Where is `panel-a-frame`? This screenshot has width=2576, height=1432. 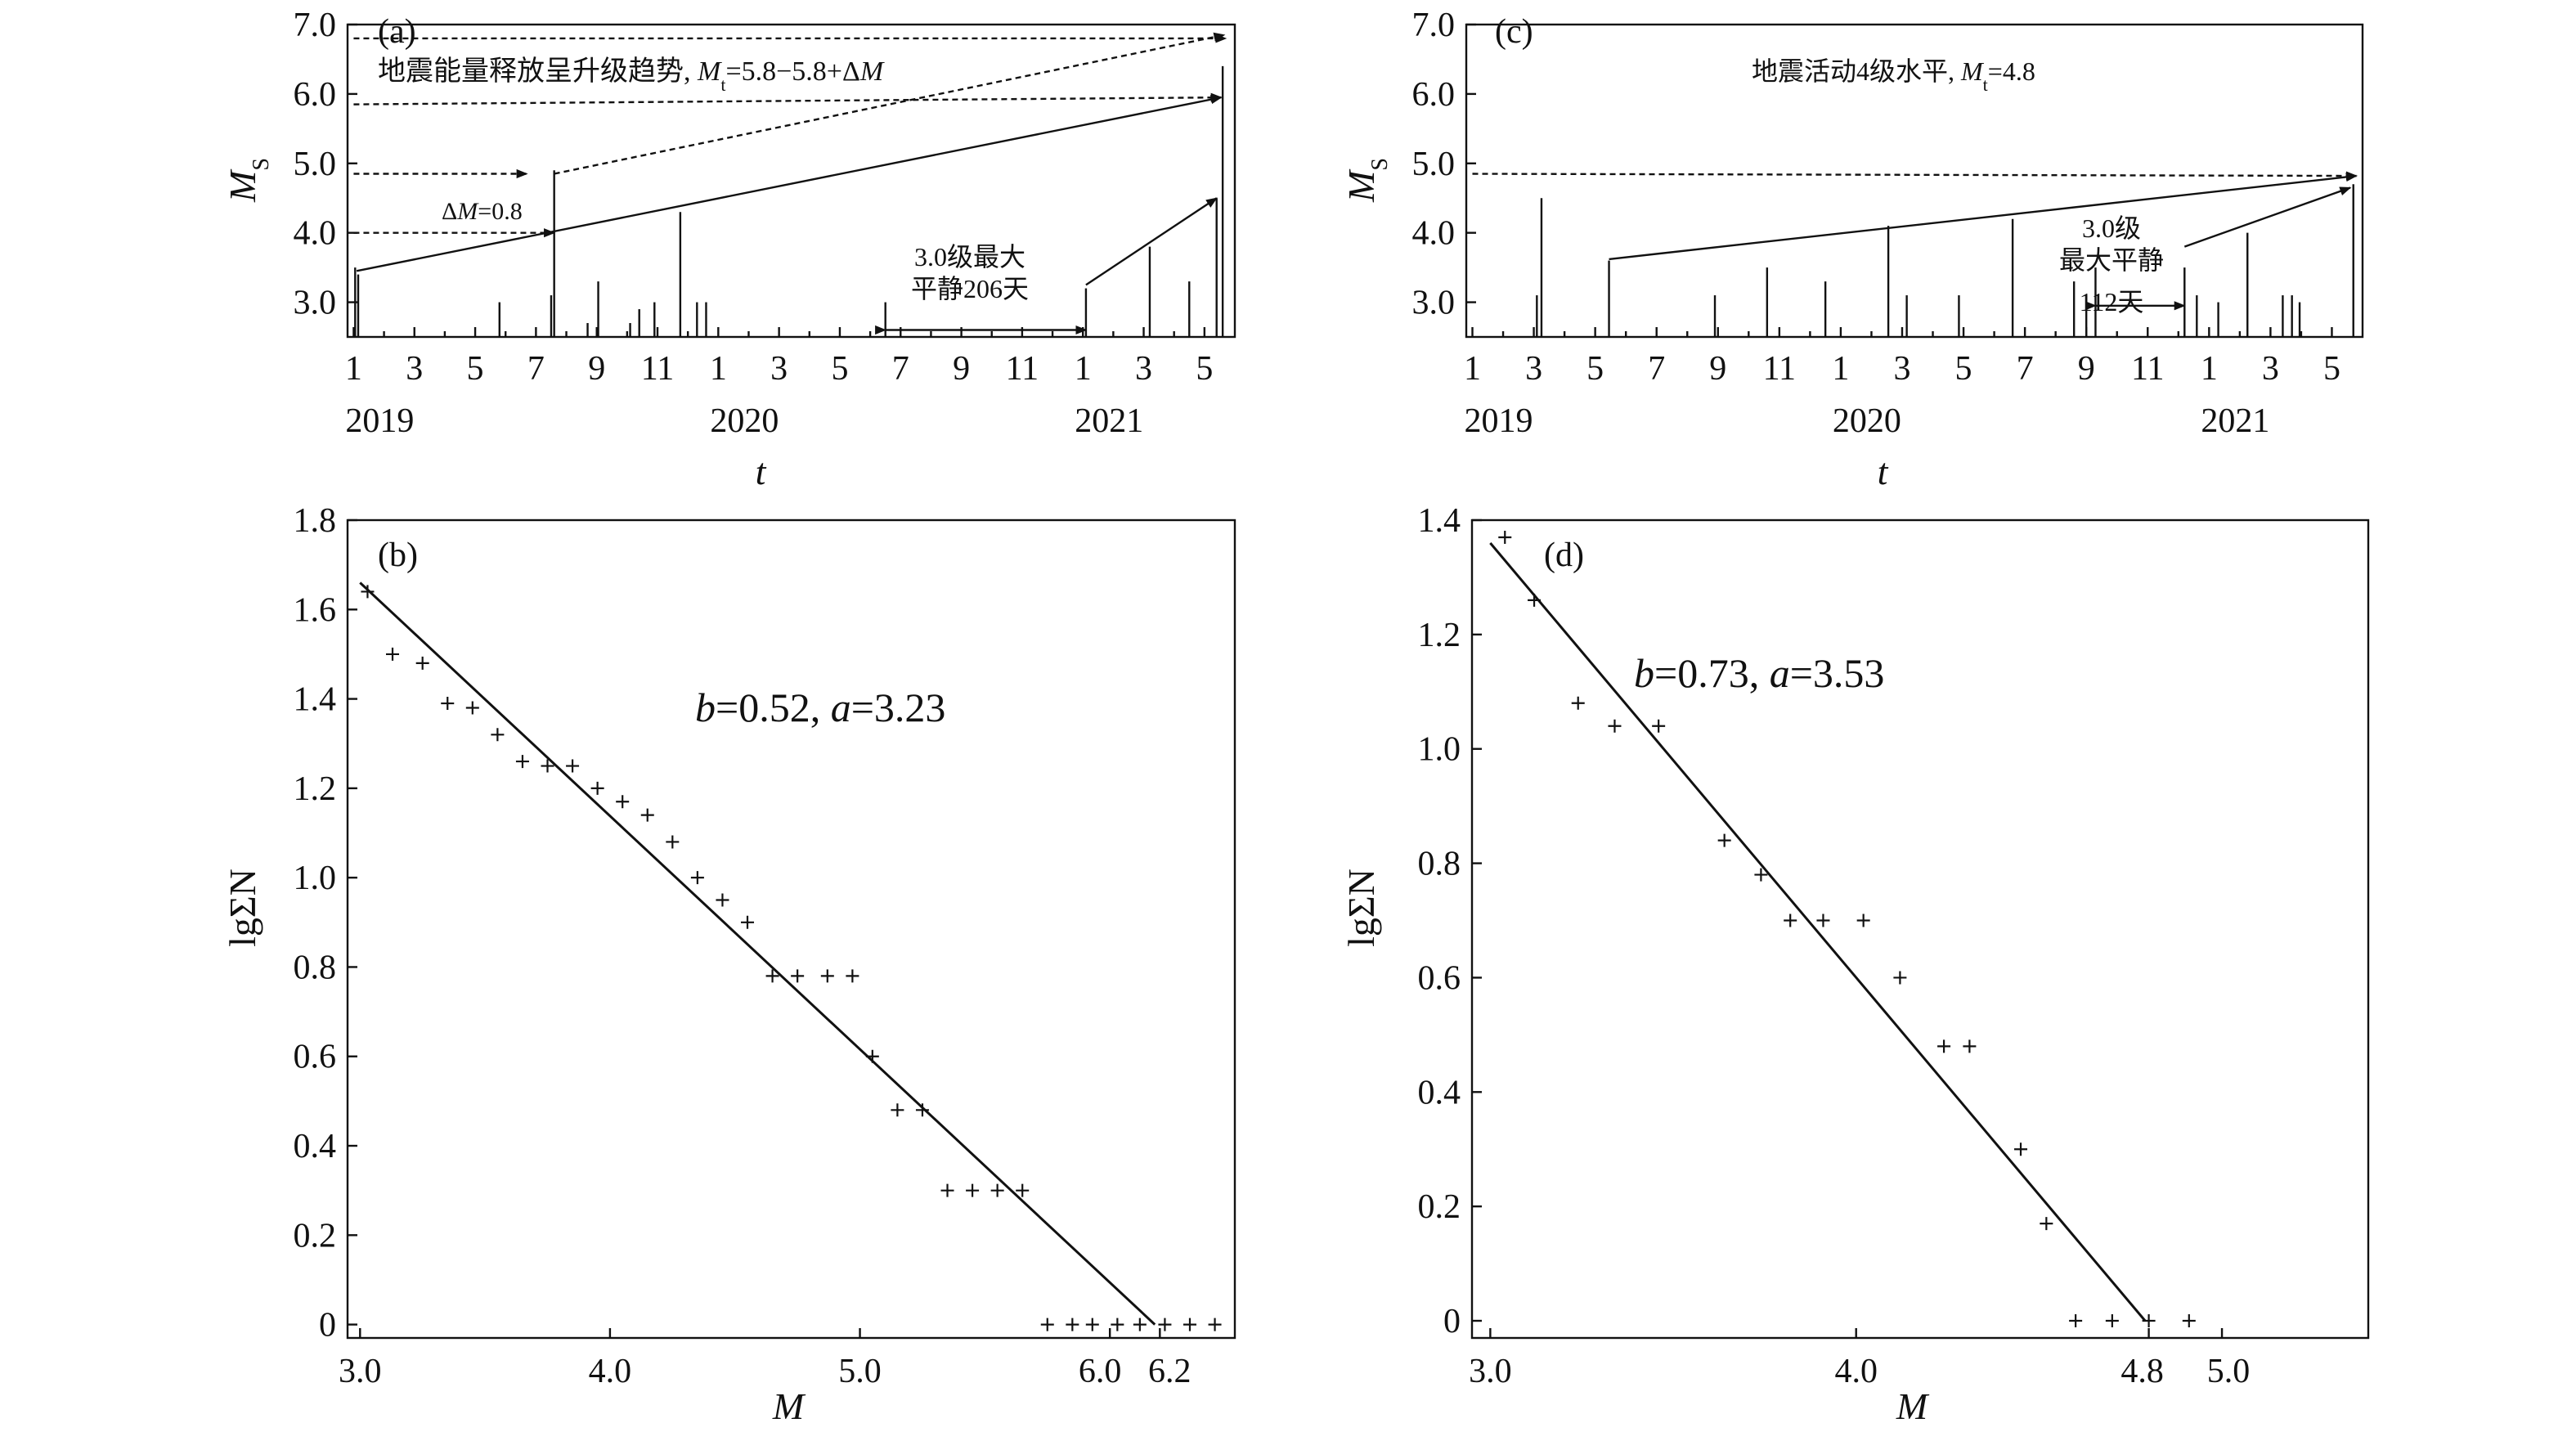
panel-a-frame is located at coordinates (791, 181).